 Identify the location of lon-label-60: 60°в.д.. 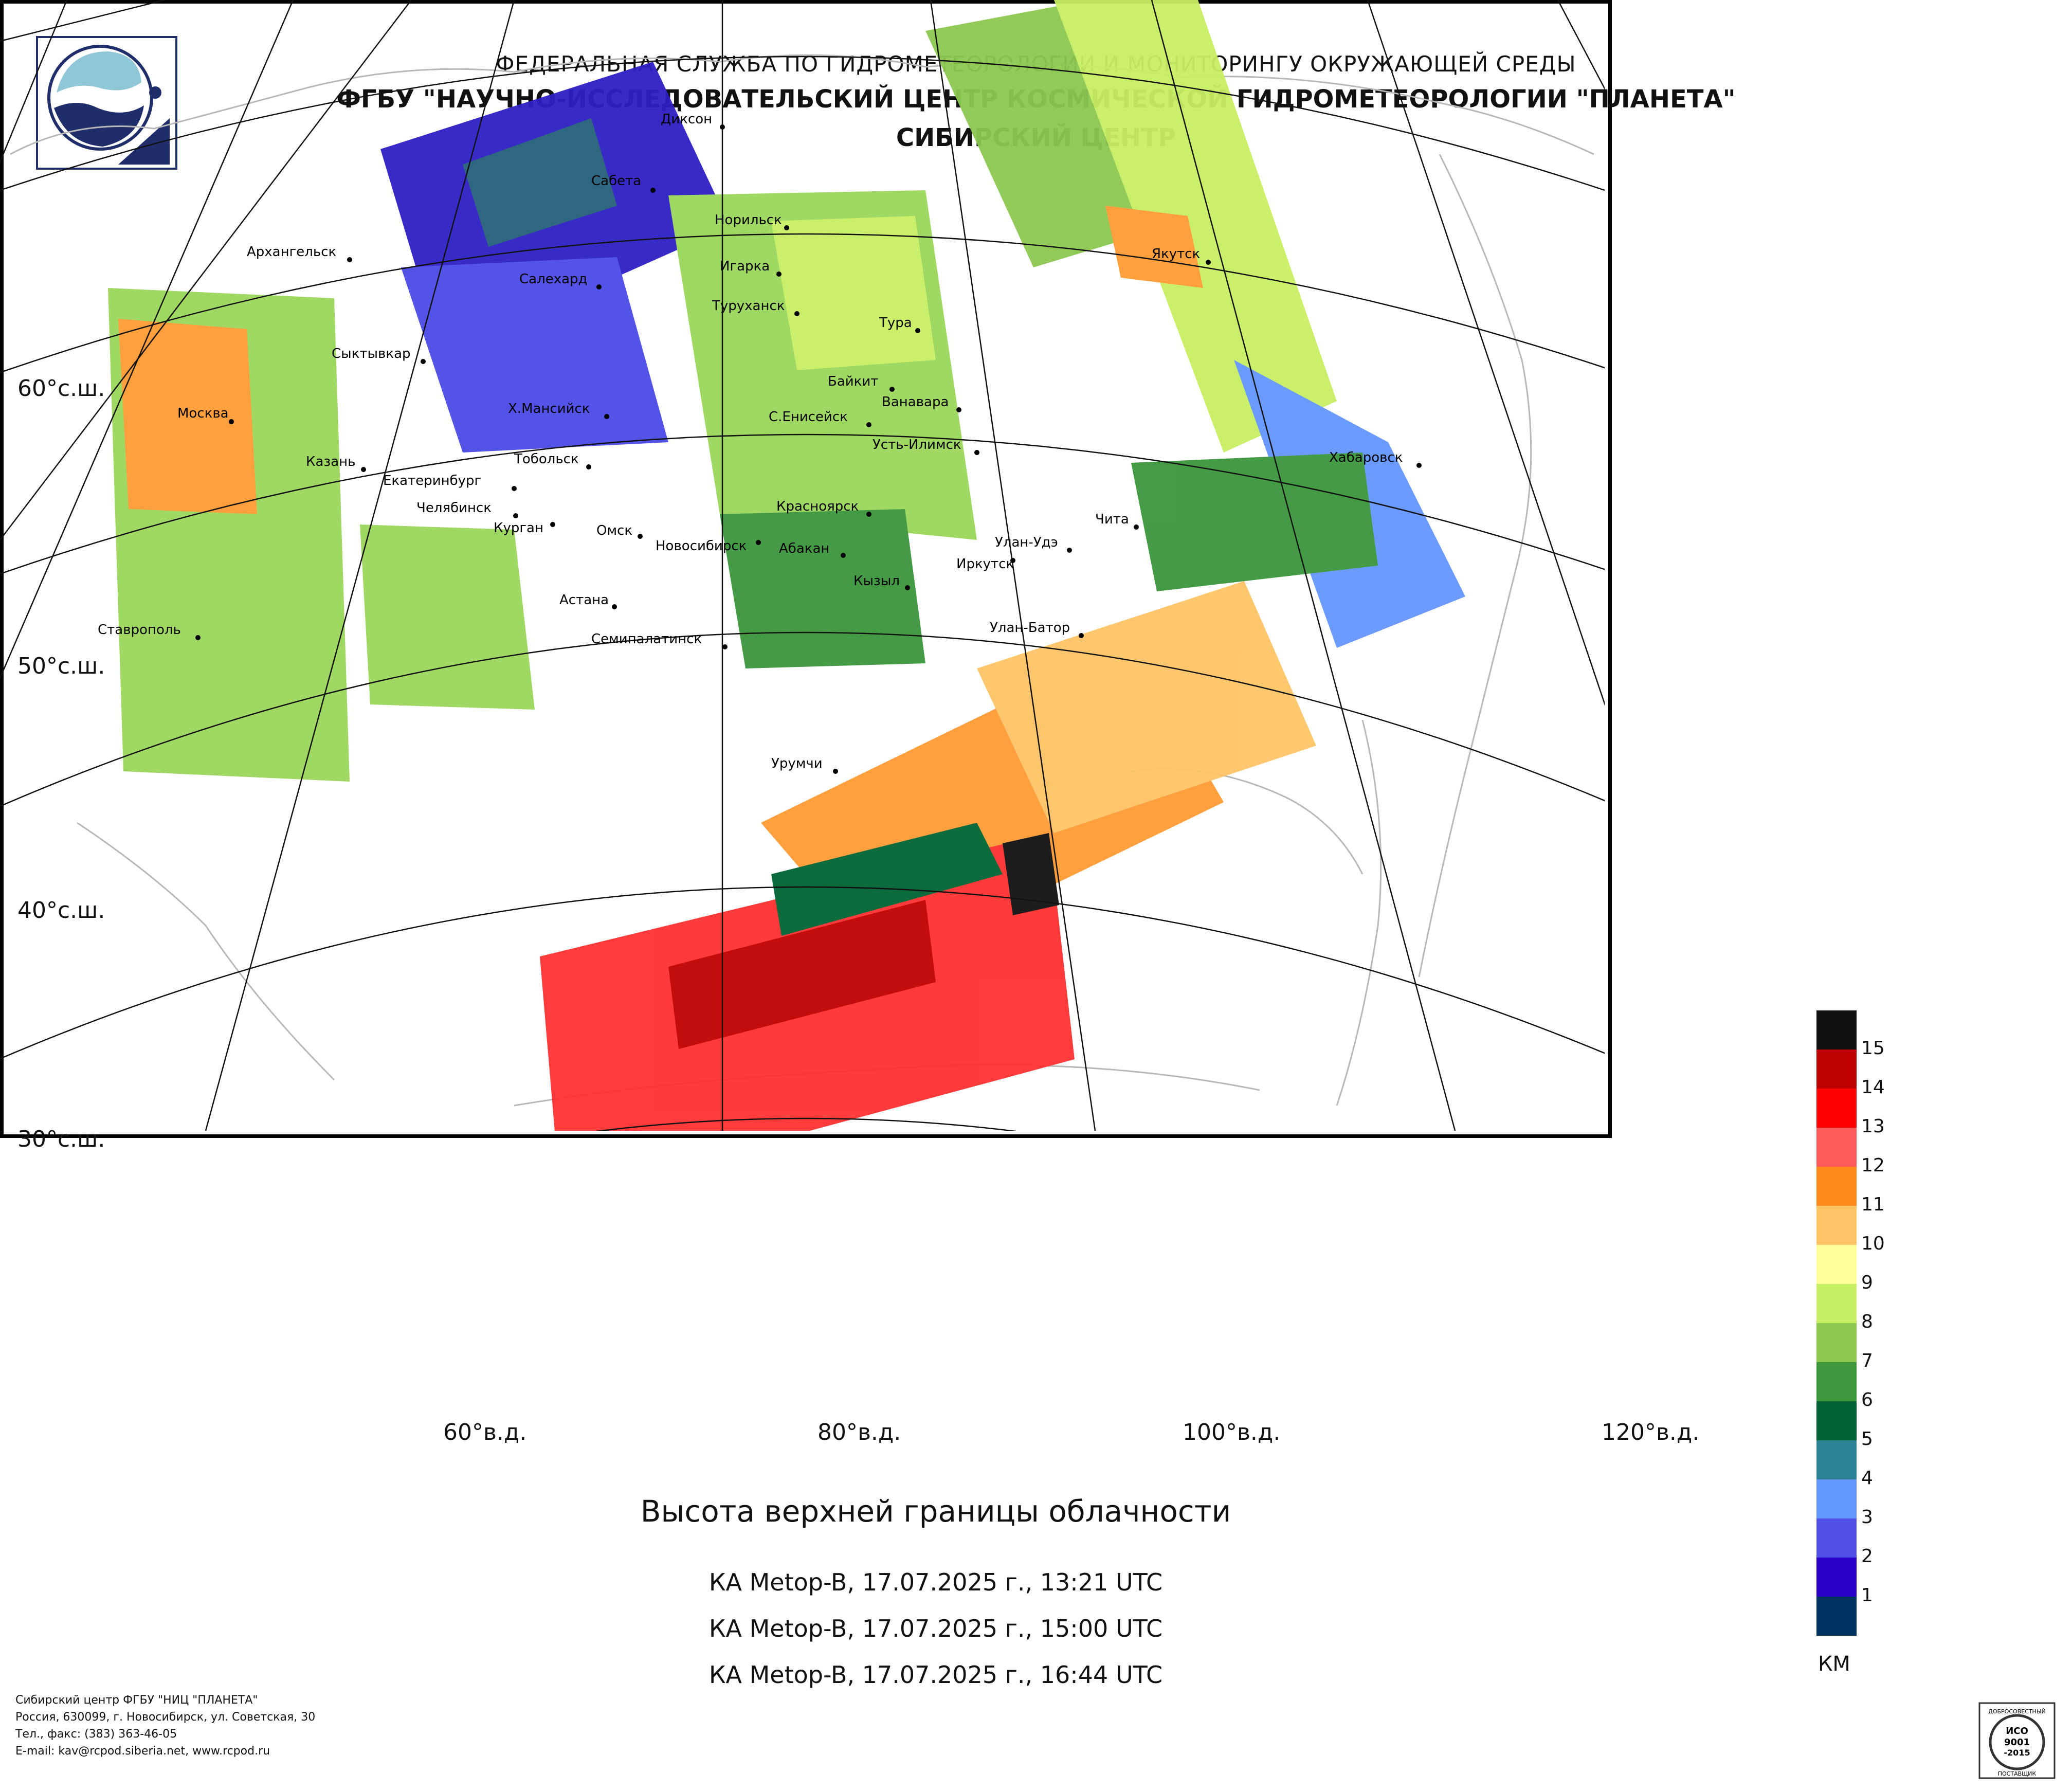
(485, 1432).